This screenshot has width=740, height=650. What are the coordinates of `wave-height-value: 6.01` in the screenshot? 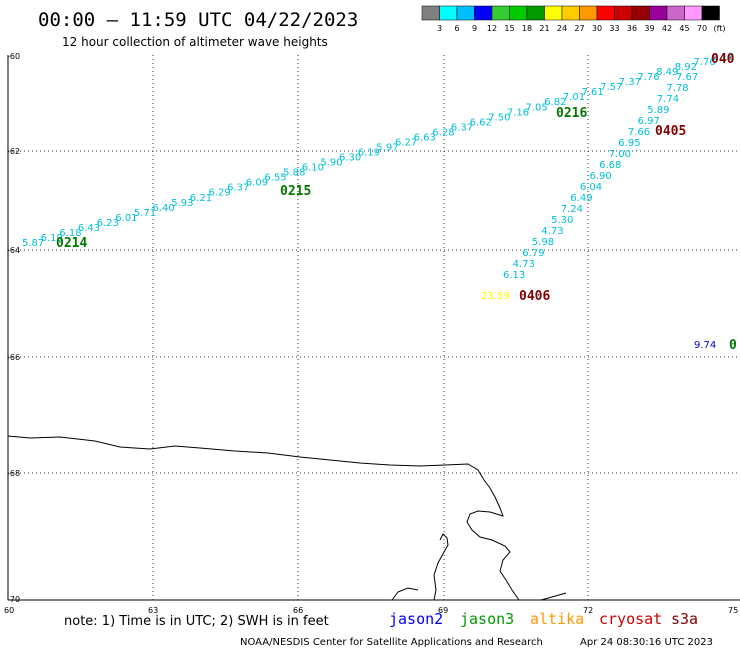 It's located at (126, 218).